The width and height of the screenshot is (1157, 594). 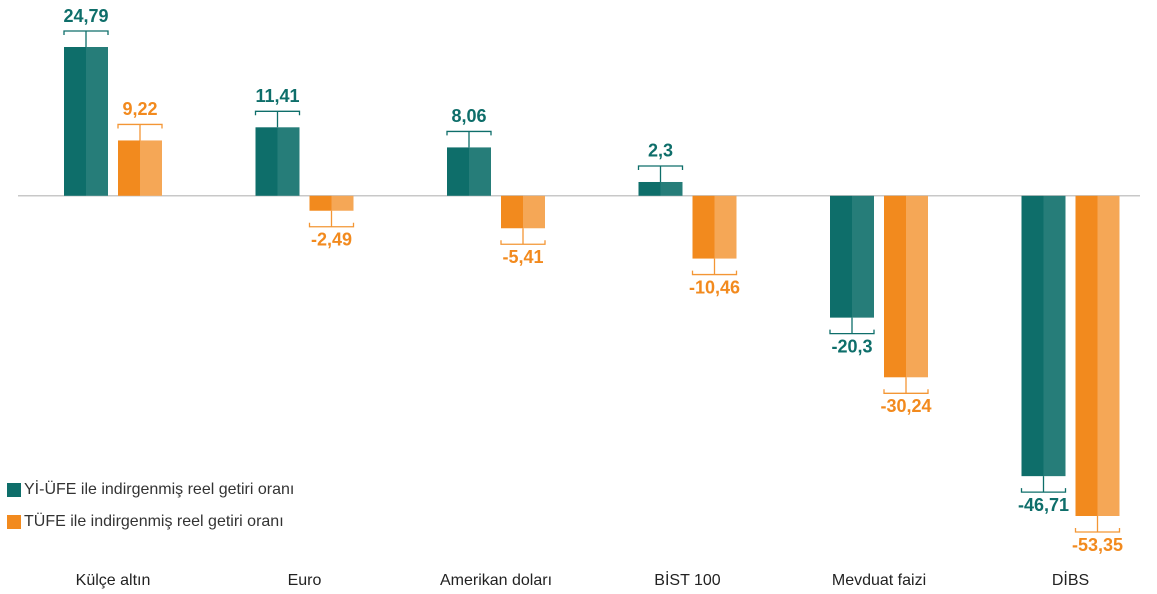 What do you see at coordinates (1097, 545) in the screenshot?
I see `value-label: -53,35` at bounding box center [1097, 545].